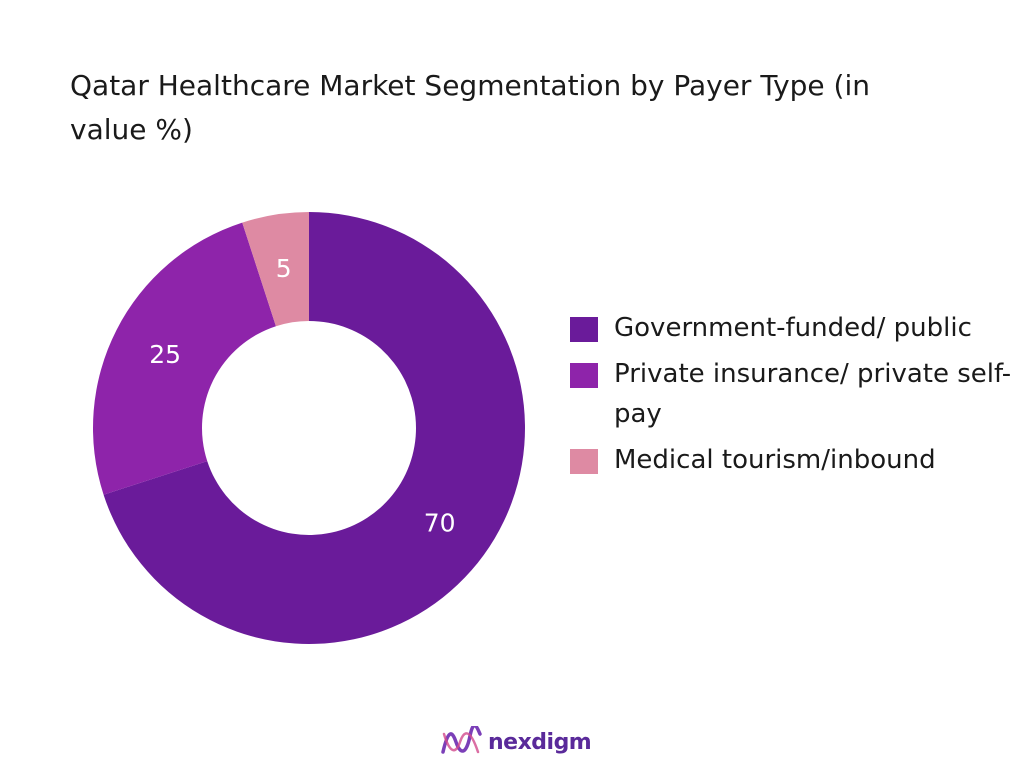 The image size is (1024, 768). What do you see at coordinates (584, 329) in the screenshot?
I see `legend-swatch-government` at bounding box center [584, 329].